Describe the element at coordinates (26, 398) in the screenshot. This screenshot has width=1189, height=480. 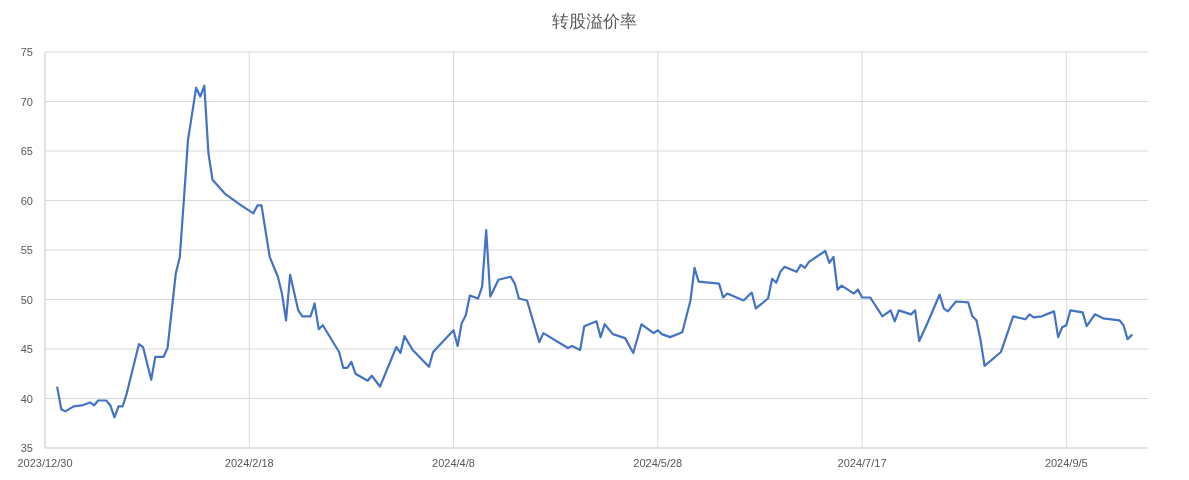
I see `y-tick-label: 40` at that location.